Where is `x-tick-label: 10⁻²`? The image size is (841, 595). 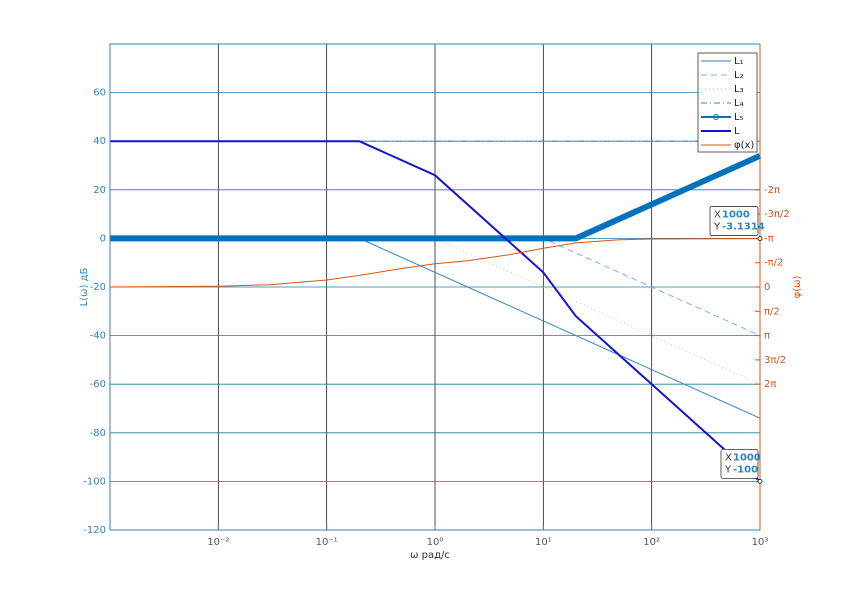 x-tick-label: 10⁻² is located at coordinates (218, 542).